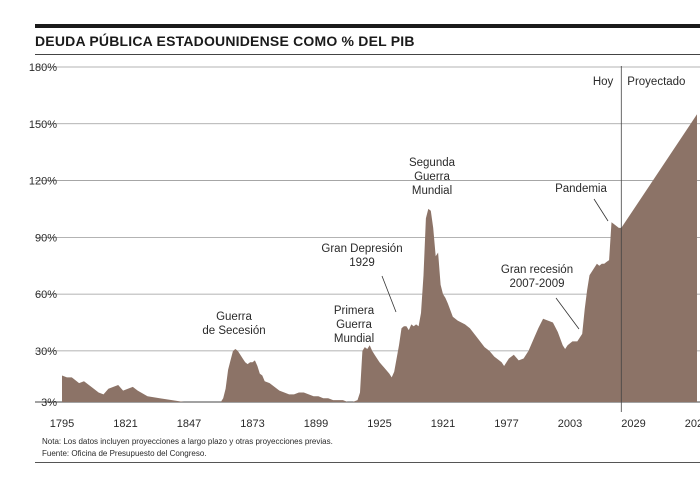 This screenshot has height=495, width=700. I want to click on y-tick-label: 90%, so click(46, 238).